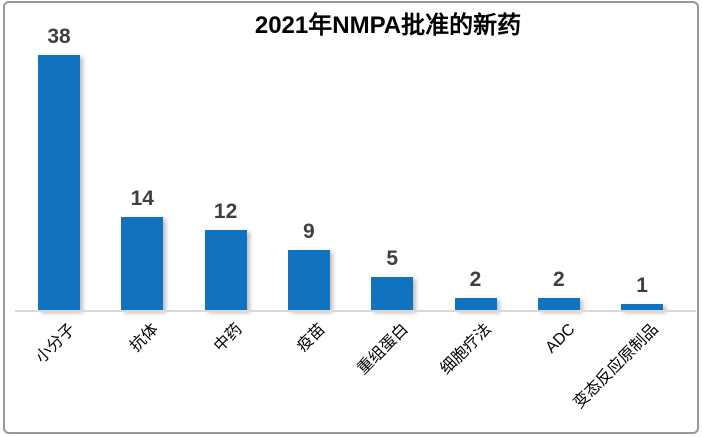  I want to click on bar-value-label: 14, so click(142, 198).